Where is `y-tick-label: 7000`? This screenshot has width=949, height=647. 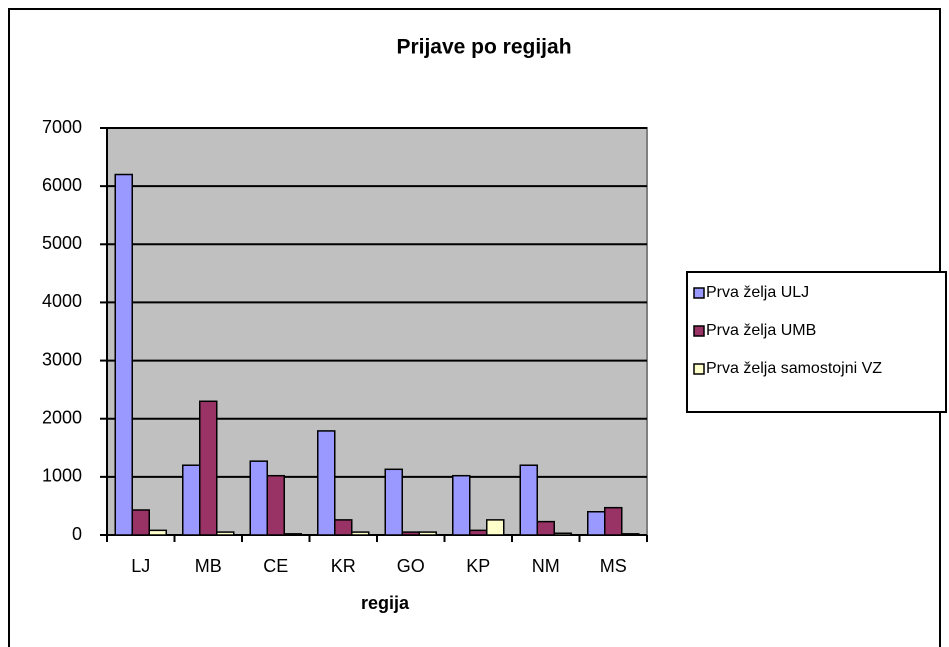
y-tick-label: 7000 is located at coordinates (62, 127).